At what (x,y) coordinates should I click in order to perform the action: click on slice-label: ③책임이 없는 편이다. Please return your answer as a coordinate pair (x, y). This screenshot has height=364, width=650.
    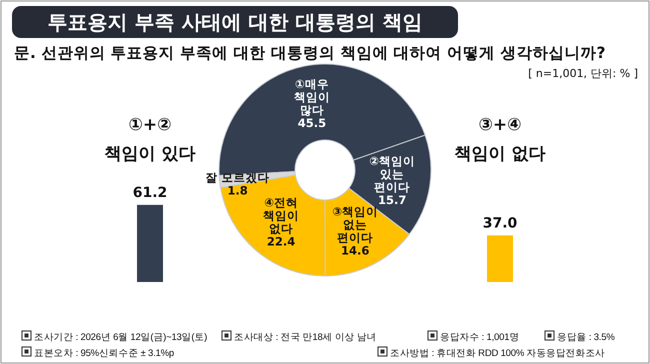
    Looking at the image, I should click on (355, 224).